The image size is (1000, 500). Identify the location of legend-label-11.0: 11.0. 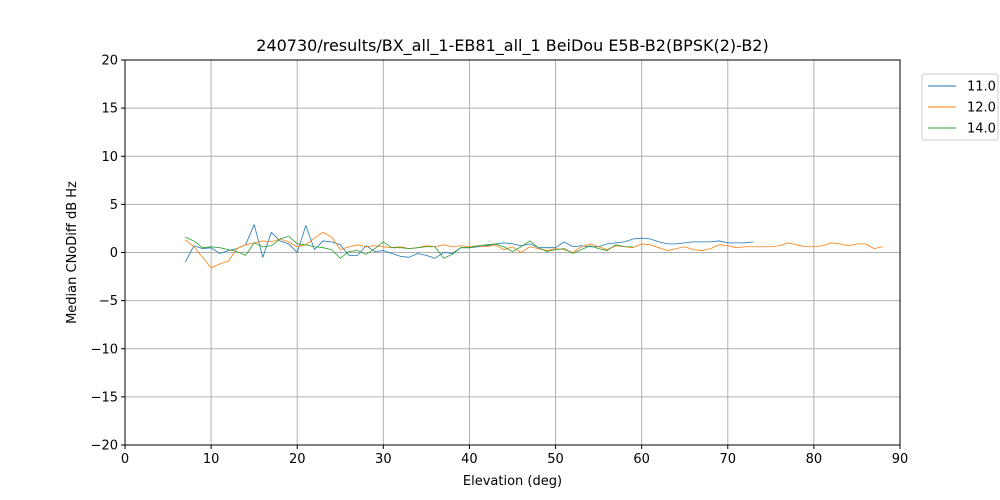
(981, 87).